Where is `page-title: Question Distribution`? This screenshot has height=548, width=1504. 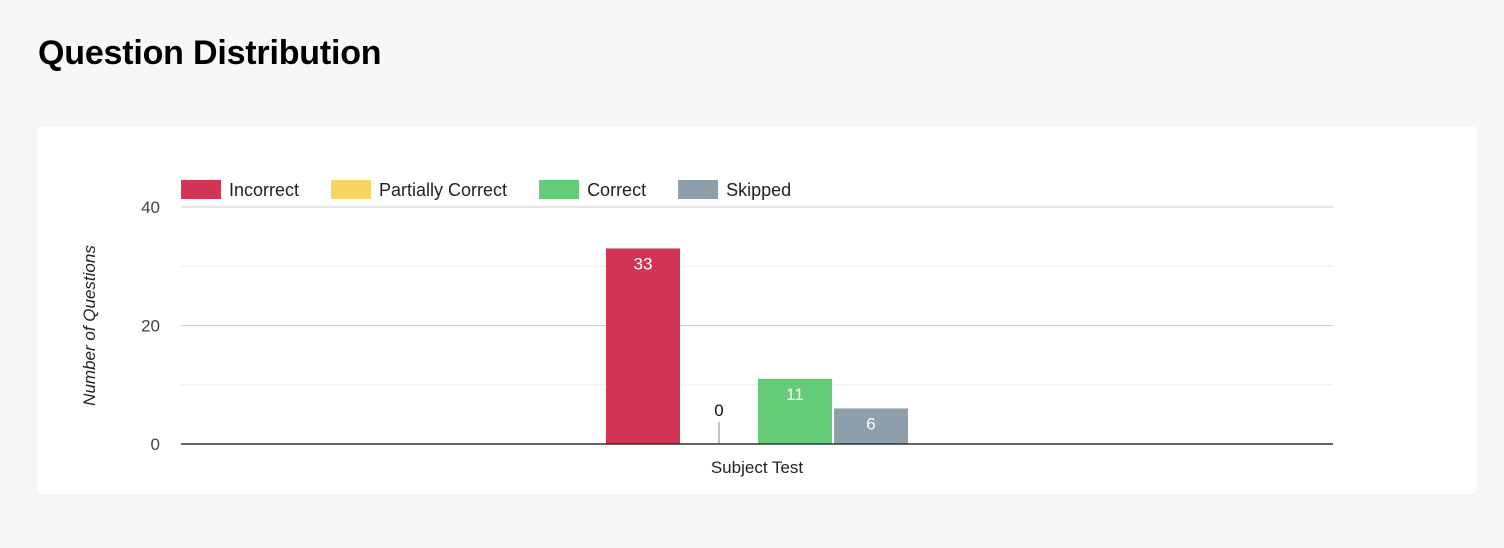 page-title: Question Distribution is located at coordinates (210, 53).